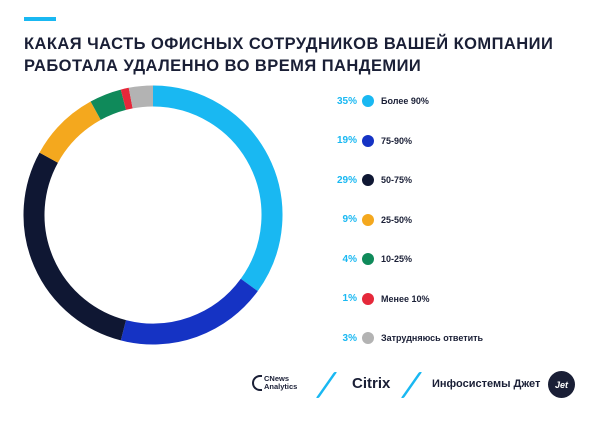 The width and height of the screenshot is (600, 424). I want to click on legend-label: Менее 10%, so click(405, 298).